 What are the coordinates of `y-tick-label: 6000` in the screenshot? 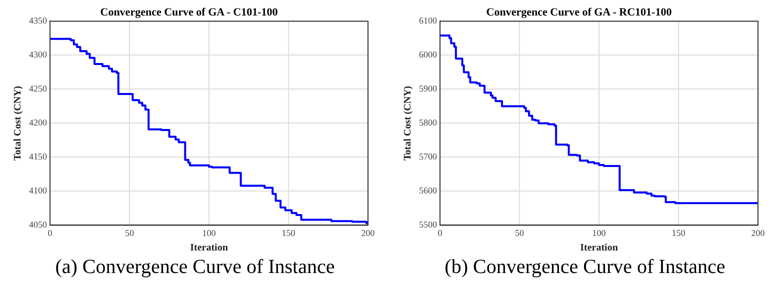 It's located at (428, 55).